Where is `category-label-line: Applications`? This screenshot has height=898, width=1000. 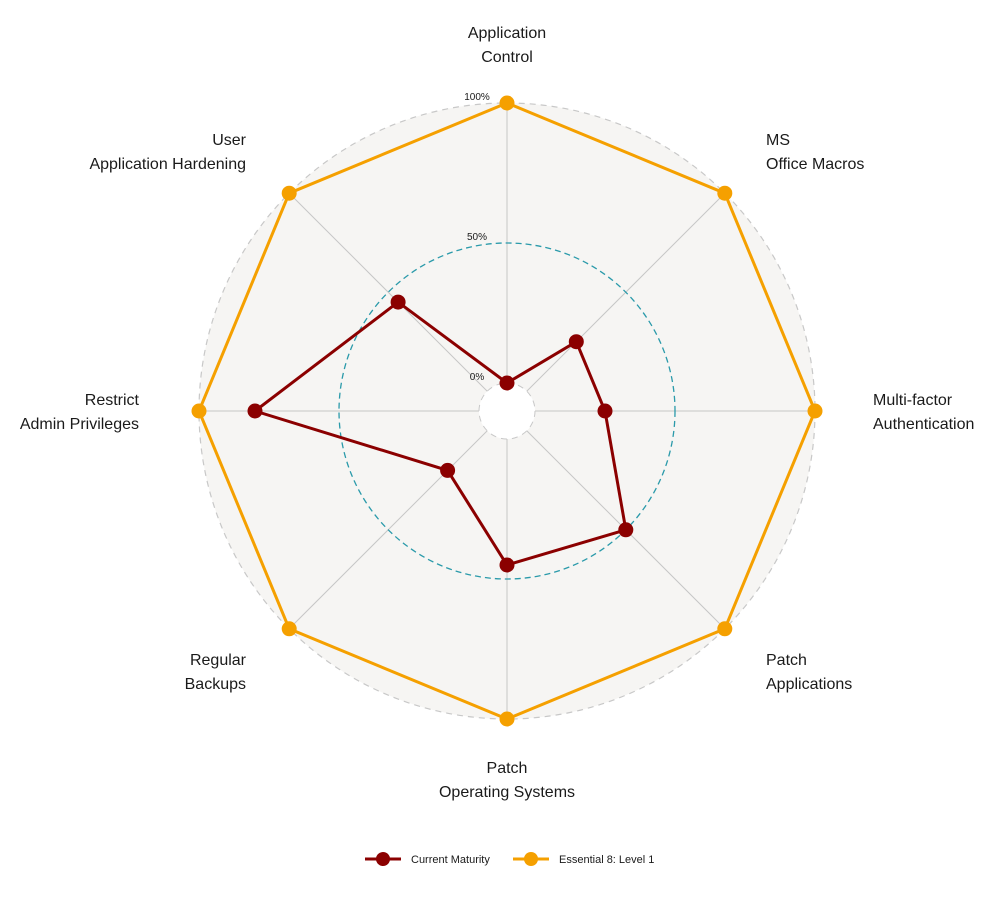 category-label-line: Applications is located at coordinates (809, 684).